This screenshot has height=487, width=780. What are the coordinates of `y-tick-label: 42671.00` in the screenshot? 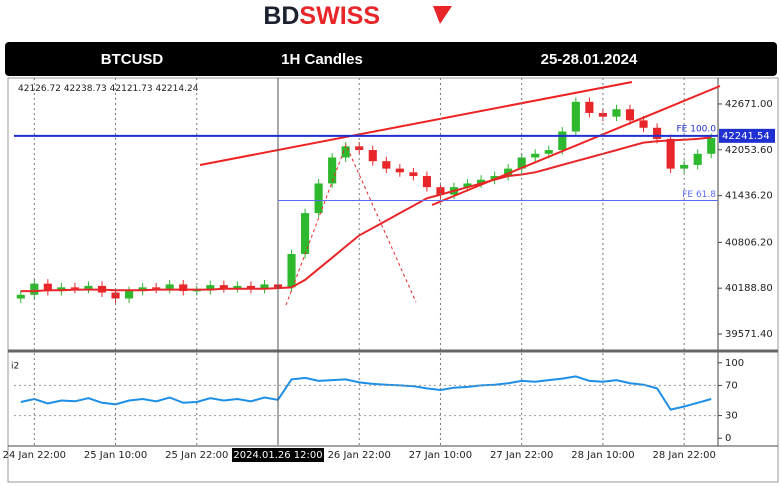 It's located at (749, 104).